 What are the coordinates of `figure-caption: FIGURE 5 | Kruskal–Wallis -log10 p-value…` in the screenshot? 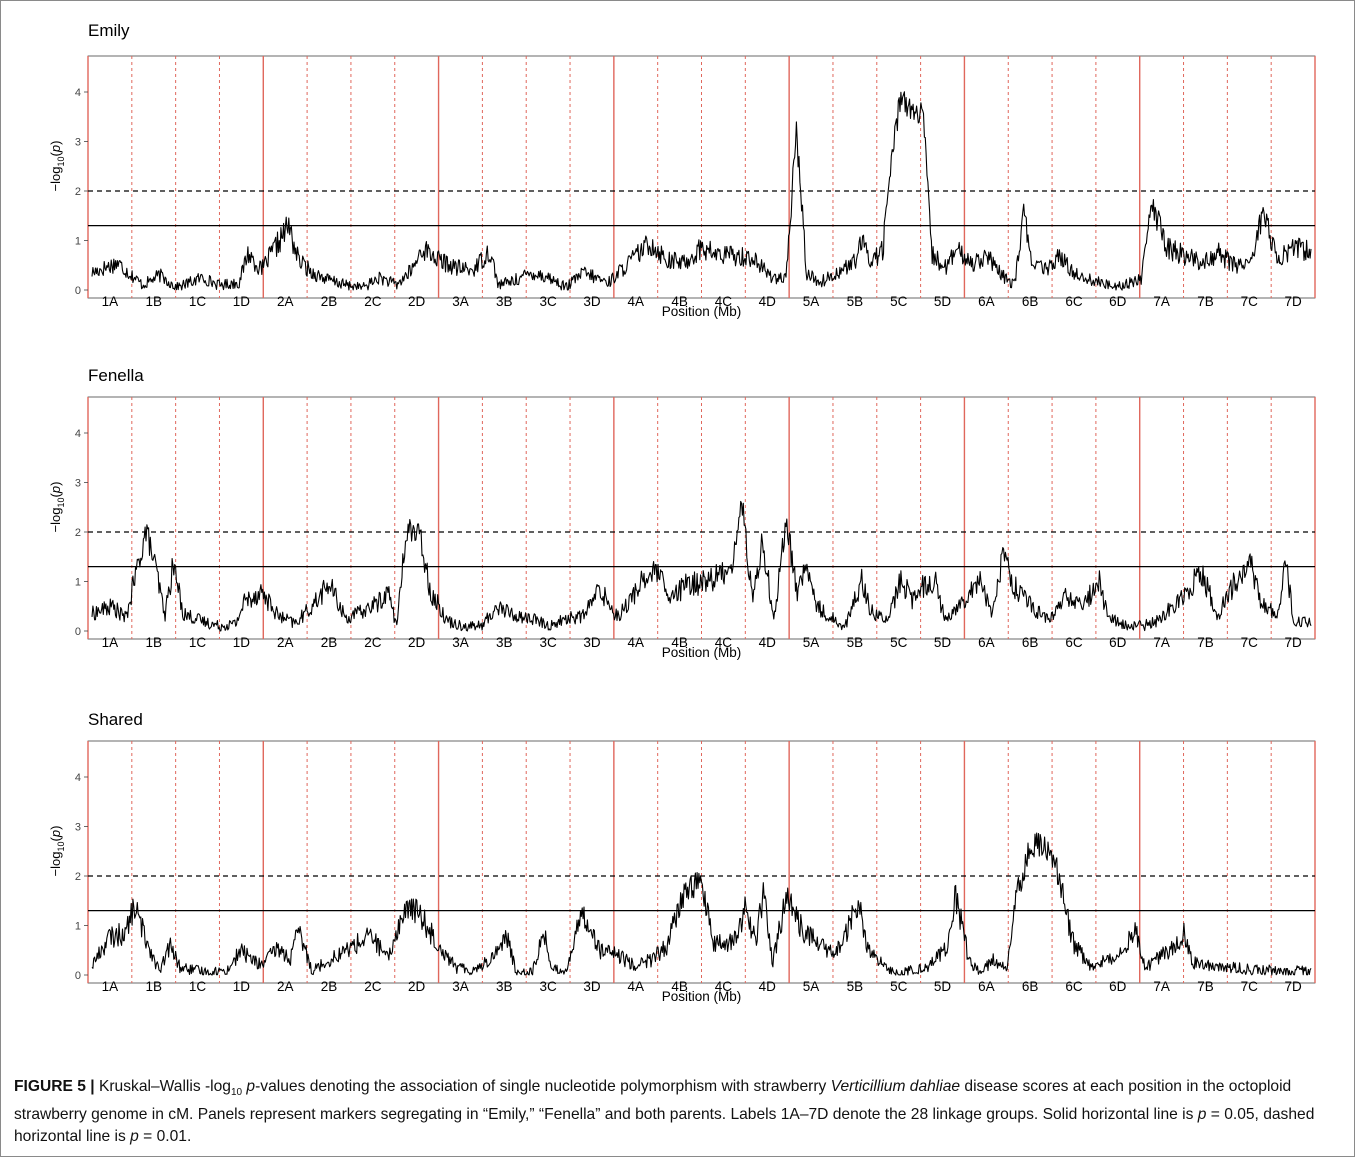 It's located at (679, 1112).